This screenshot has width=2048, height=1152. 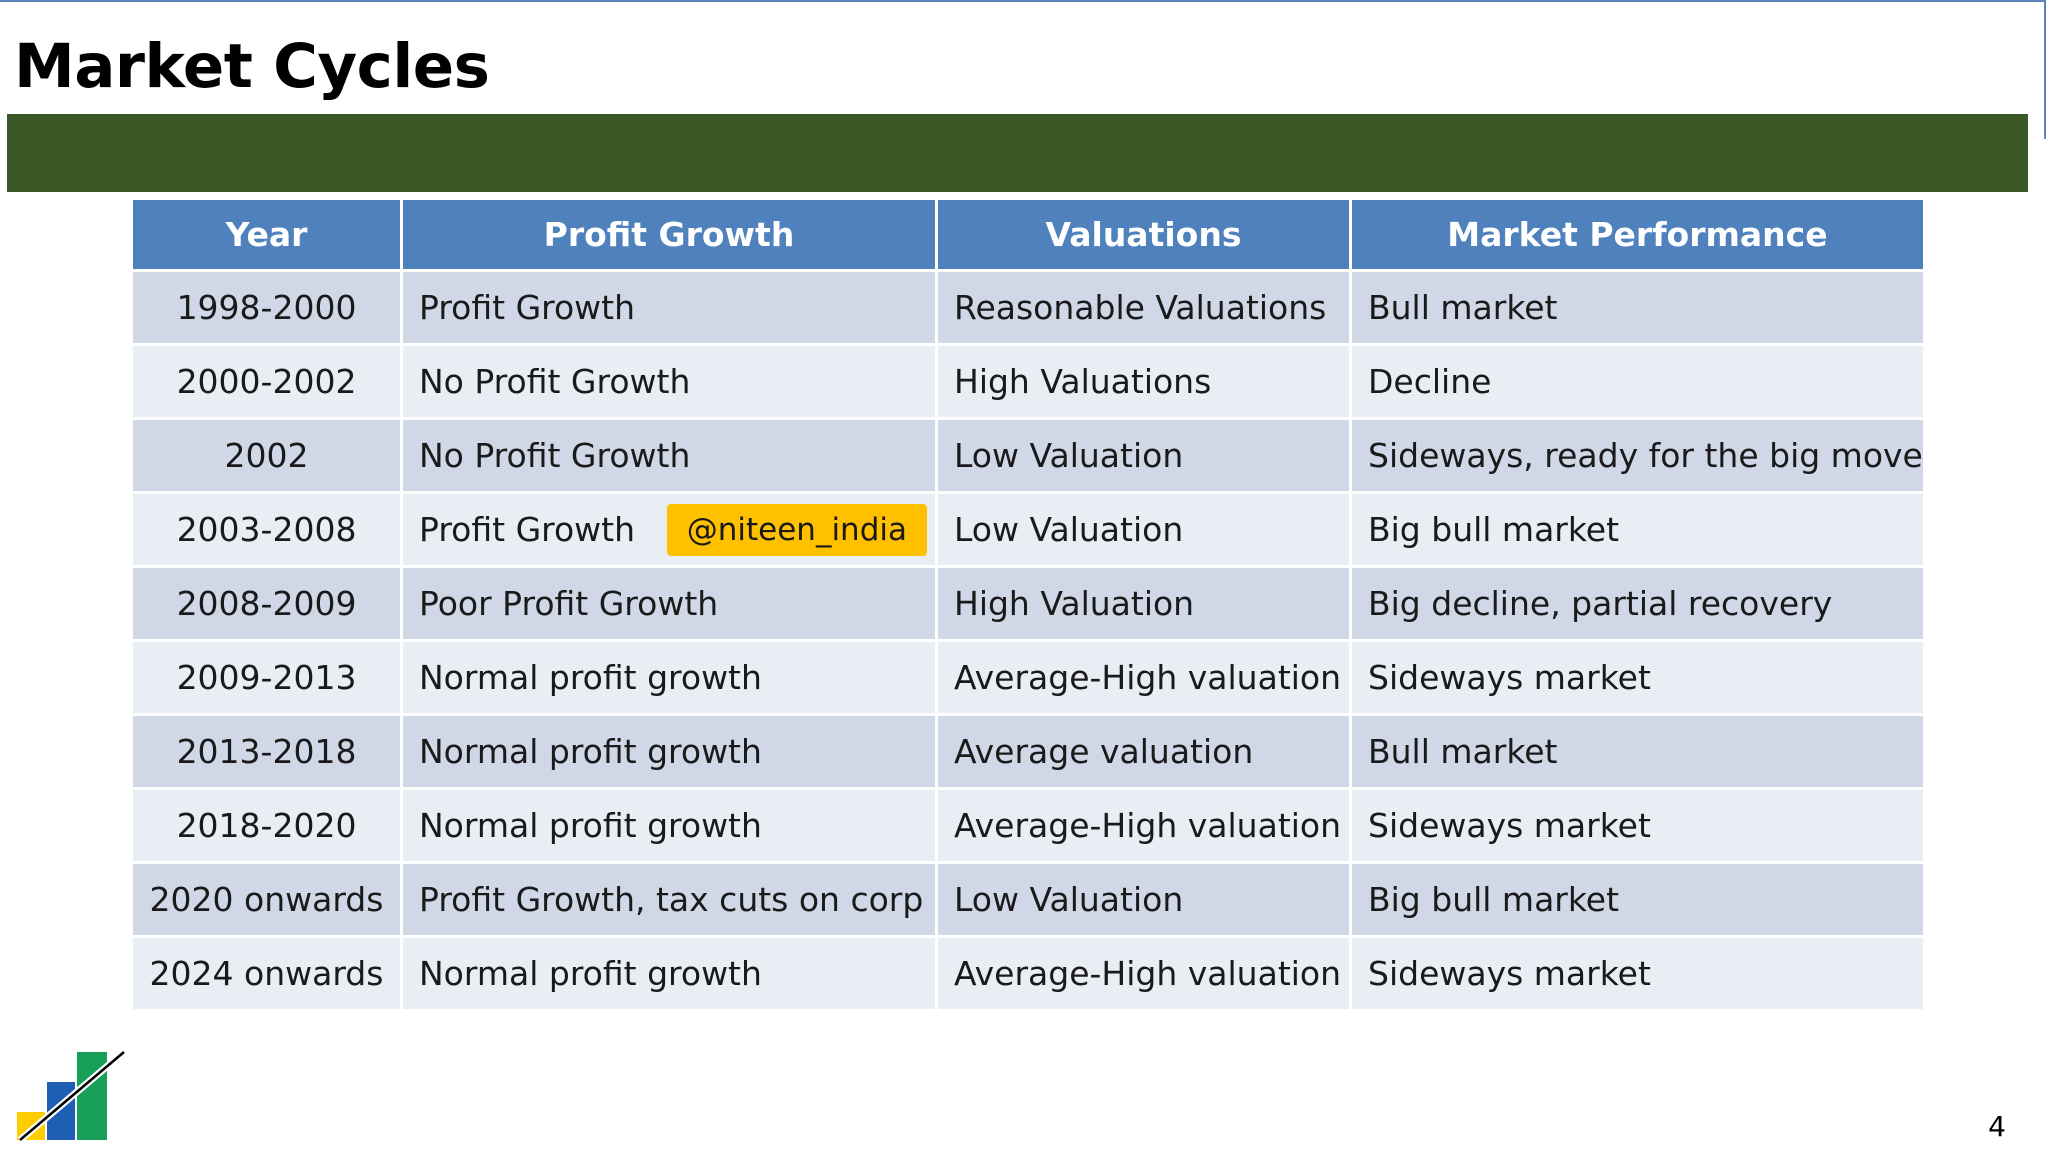 I want to click on cell-year: 2003-2008, so click(x=266, y=529).